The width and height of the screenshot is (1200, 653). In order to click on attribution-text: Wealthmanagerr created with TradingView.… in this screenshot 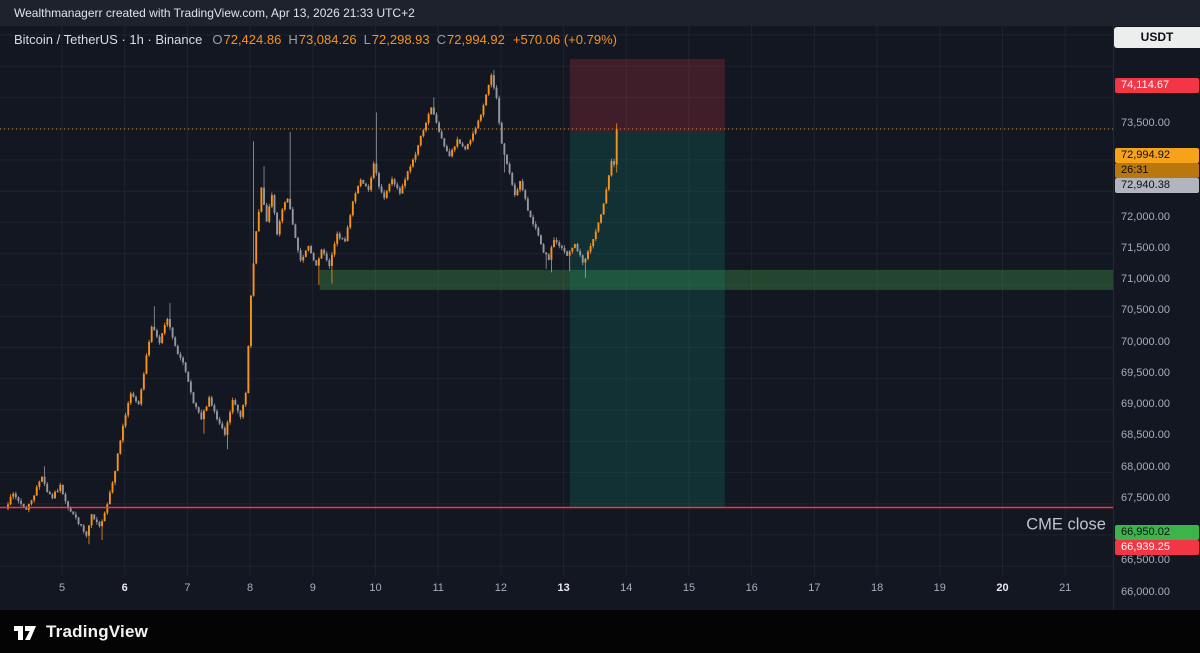, I will do `click(214, 13)`.